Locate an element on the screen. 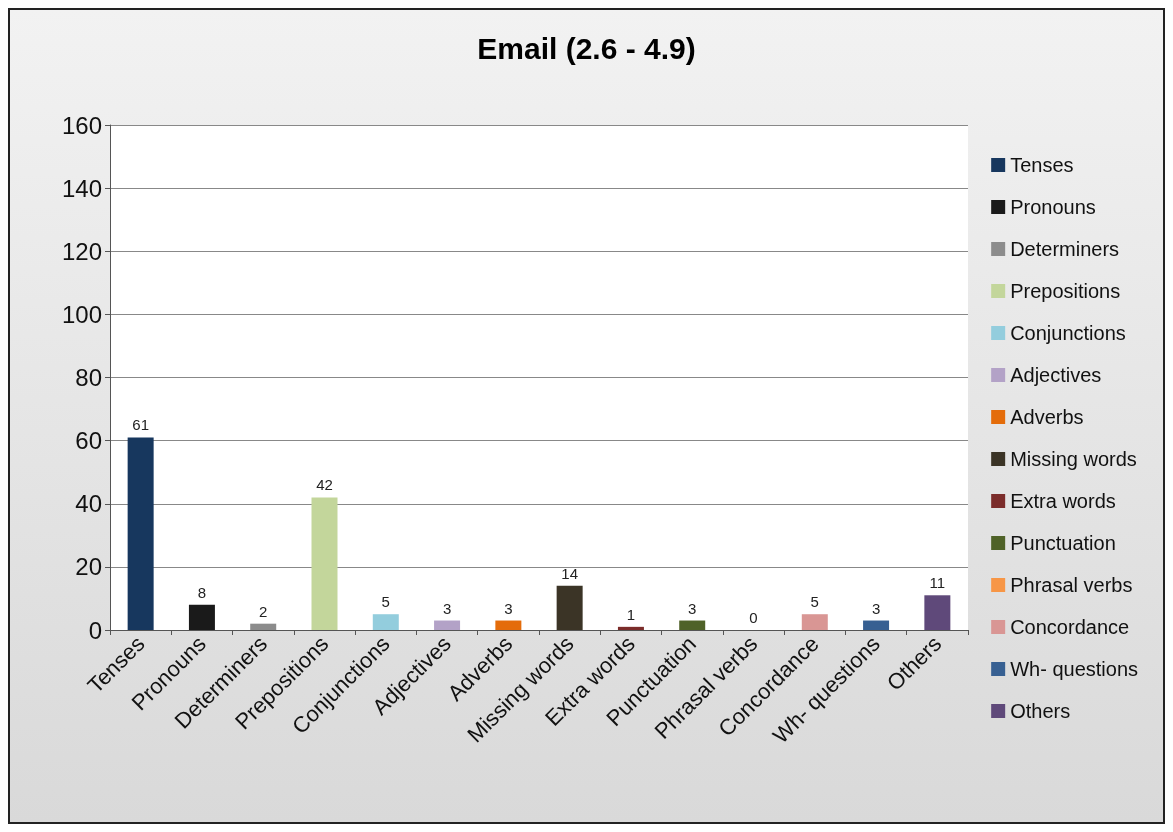 The width and height of the screenshot is (1173, 832). y-tick-label: 160 is located at coordinates (81, 125).